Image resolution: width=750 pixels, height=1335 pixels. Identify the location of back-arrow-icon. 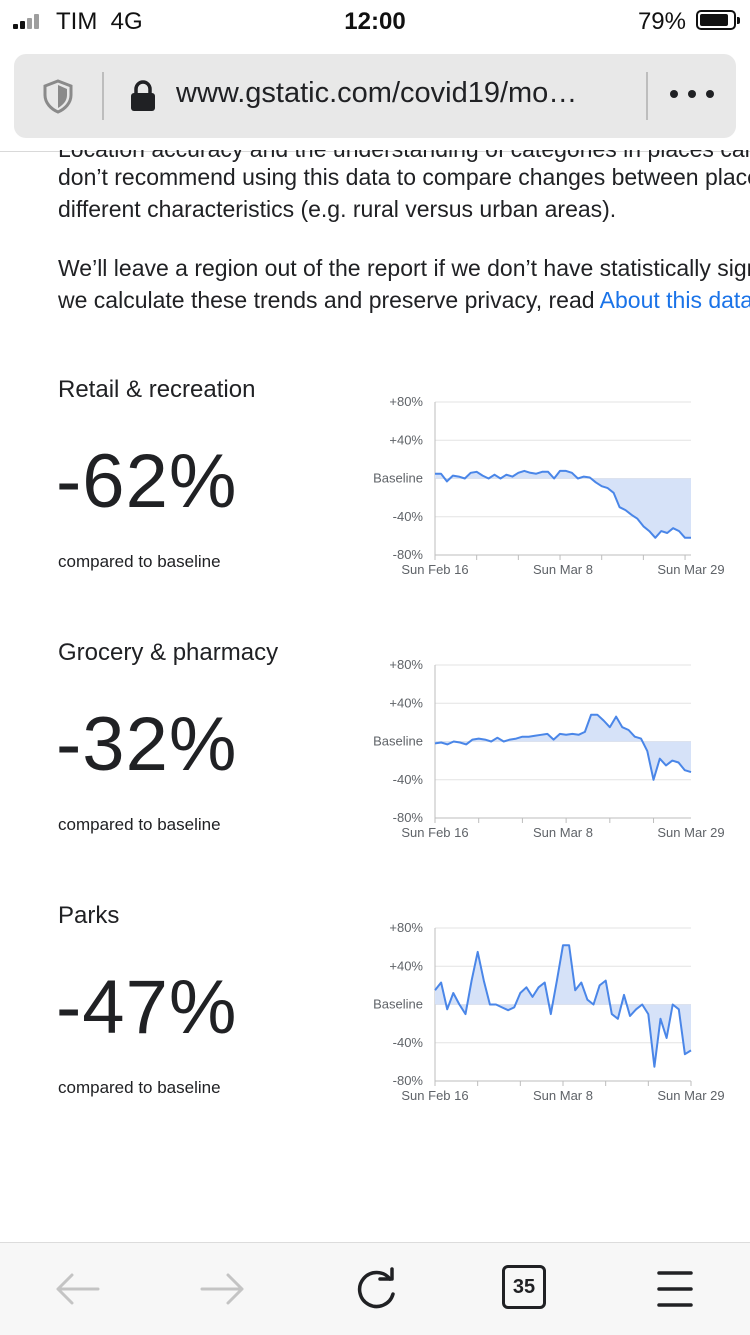
(77, 1289).